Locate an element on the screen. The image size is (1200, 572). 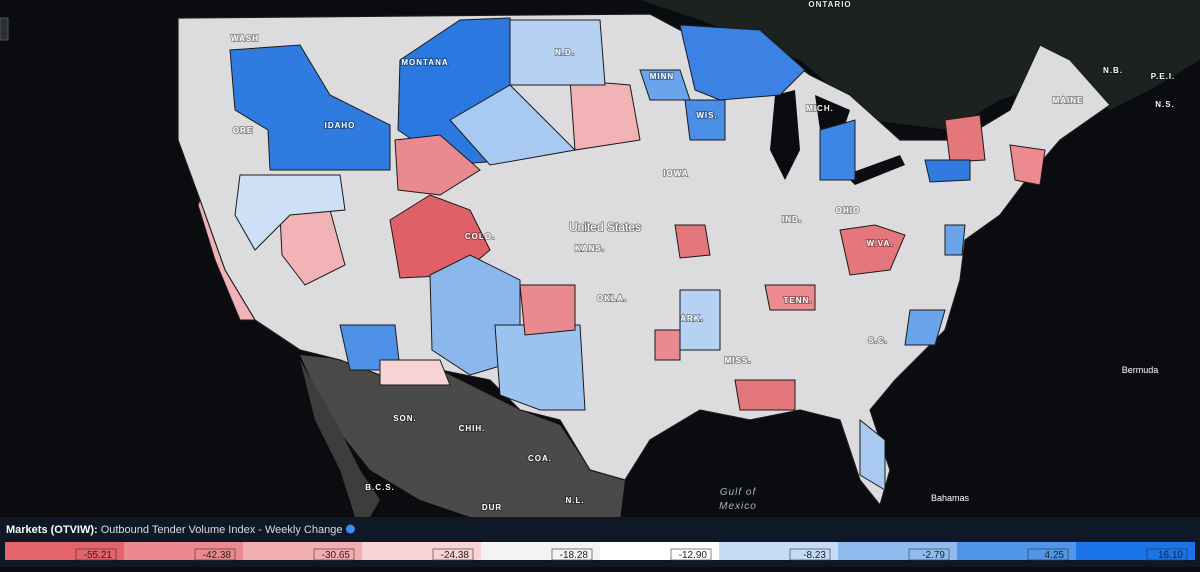
legend-label: -55.21 is located at coordinates (98, 555).